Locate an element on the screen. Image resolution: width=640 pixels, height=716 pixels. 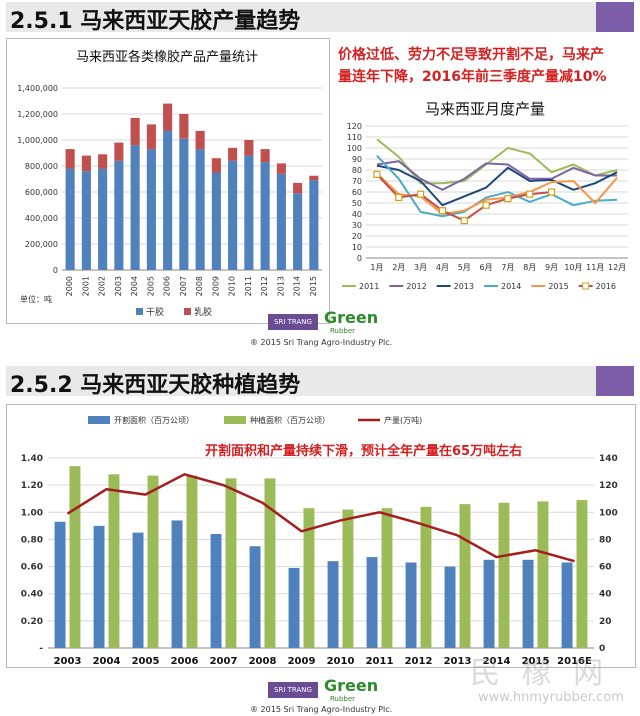
y-right-tick-label: 140 is located at coordinates (608, 459).